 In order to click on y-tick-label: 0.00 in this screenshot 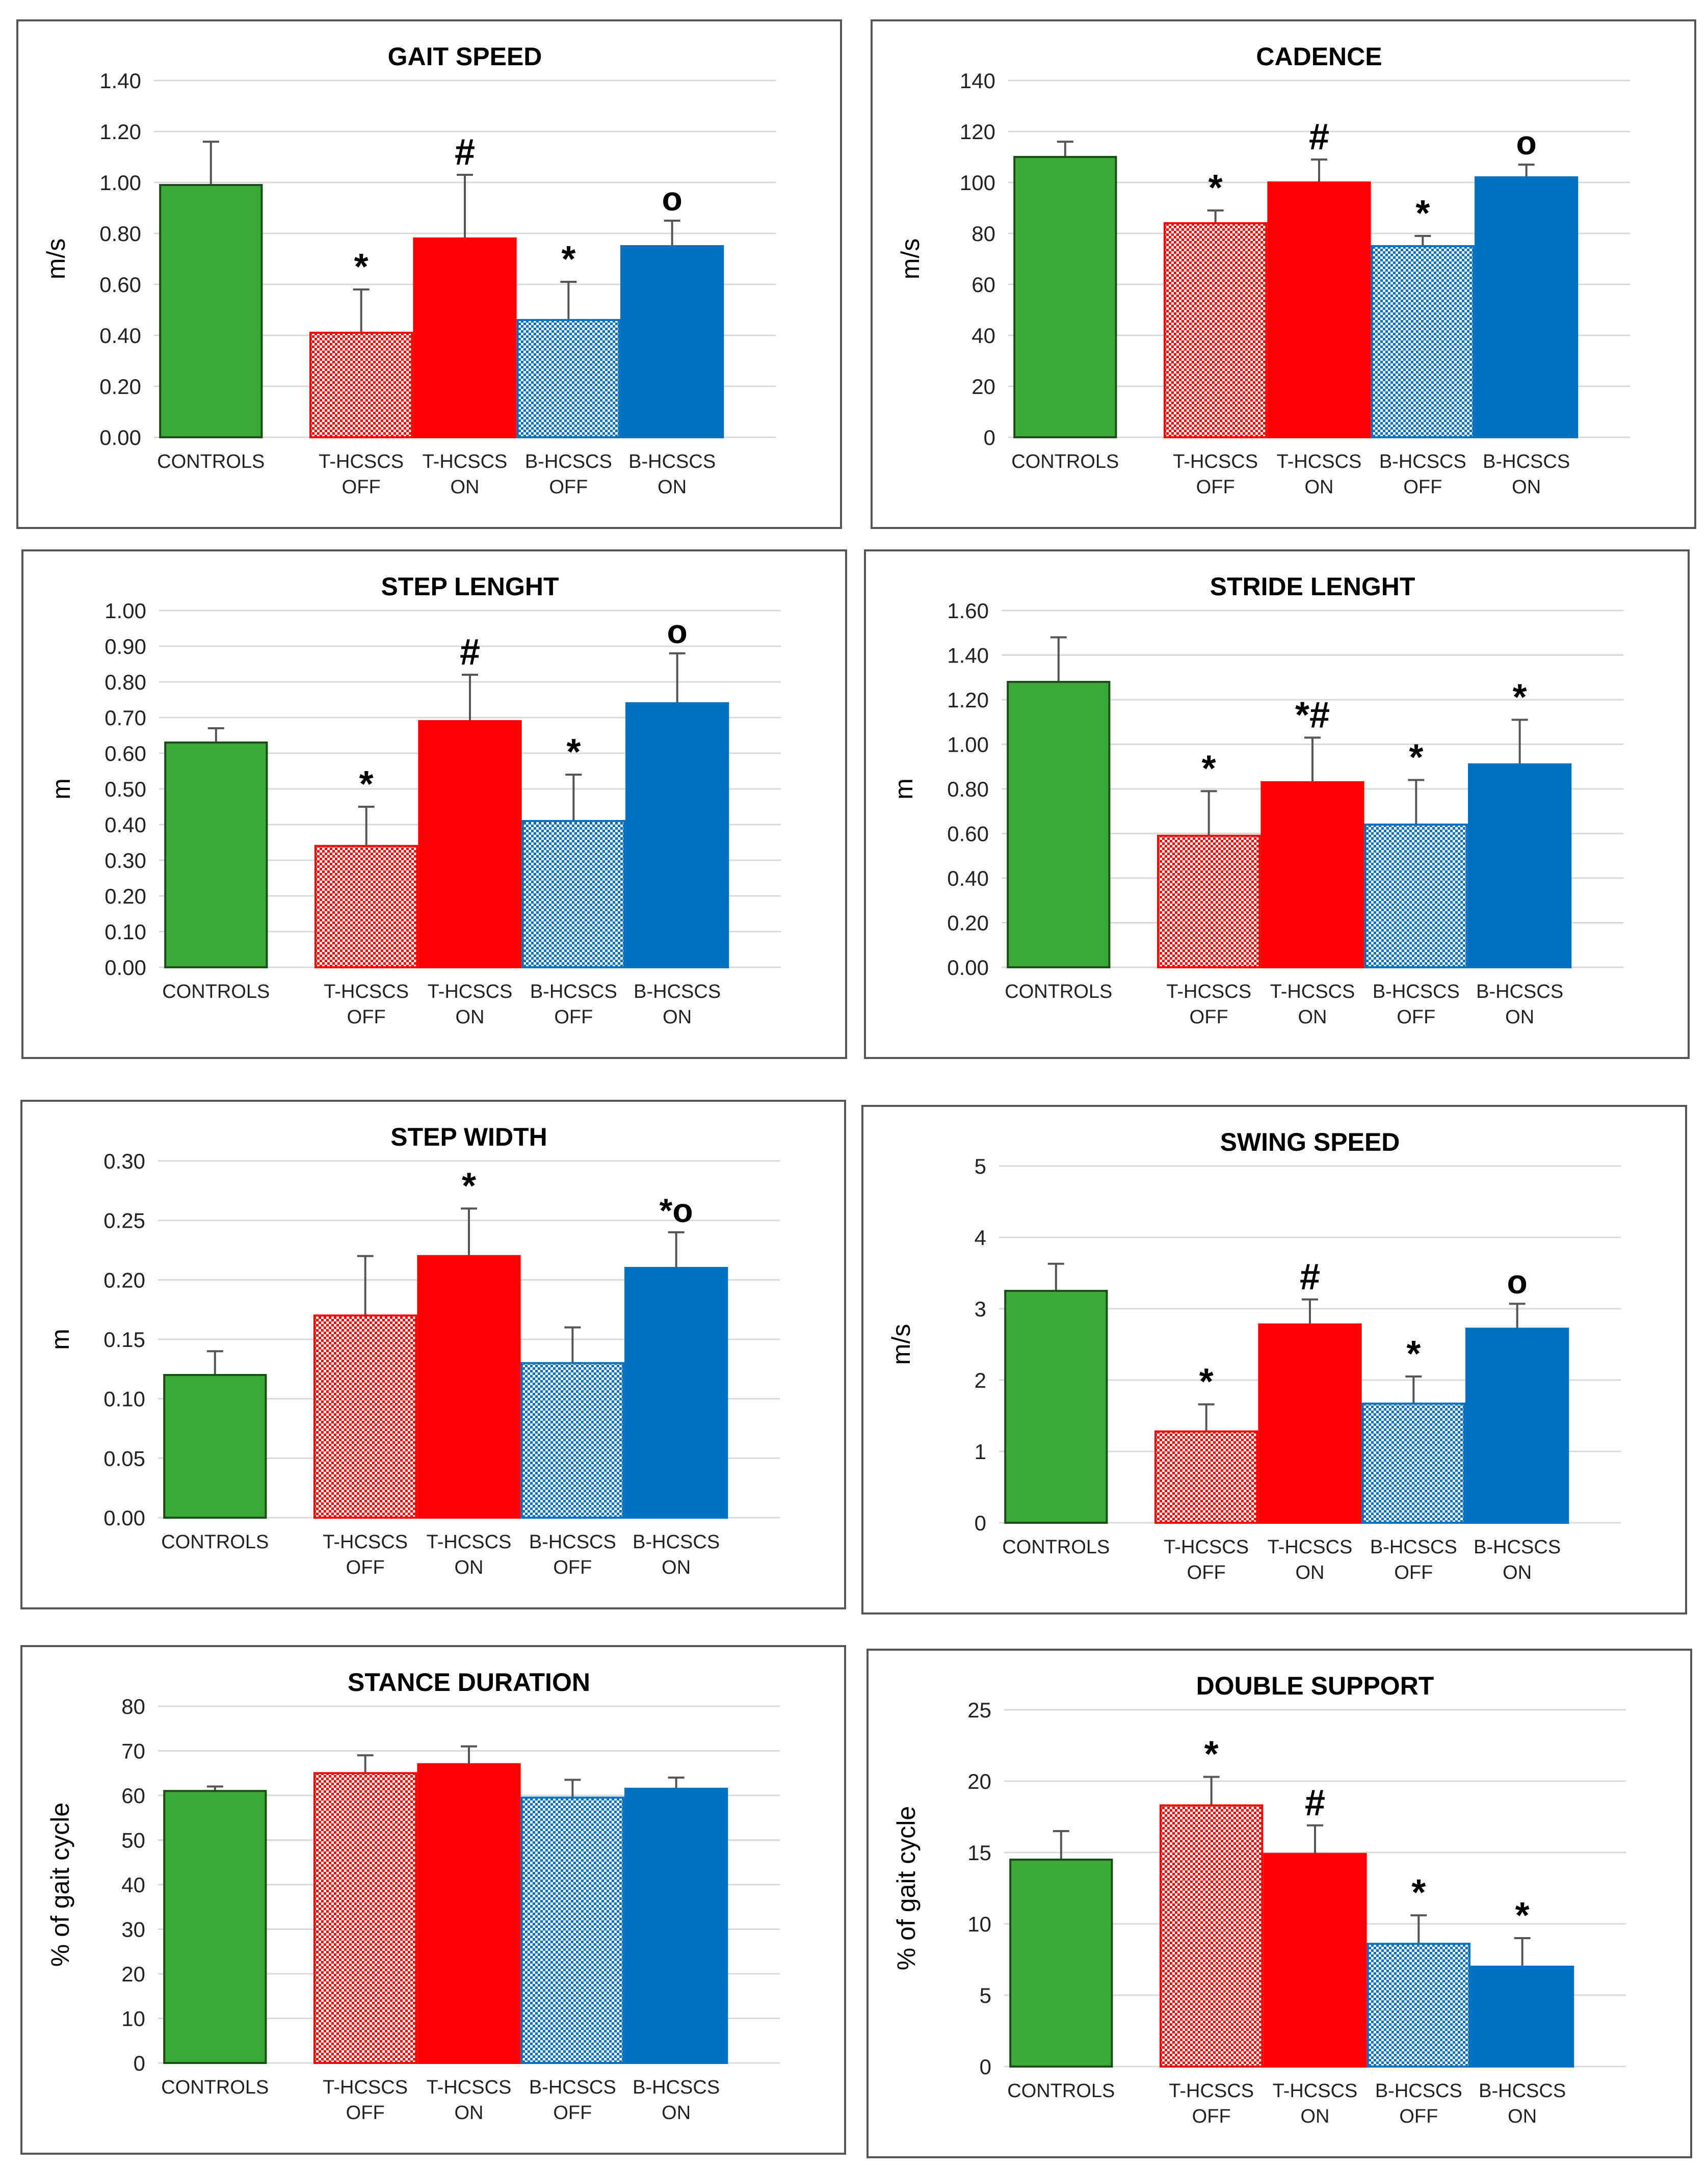, I will do `click(125, 968)`.